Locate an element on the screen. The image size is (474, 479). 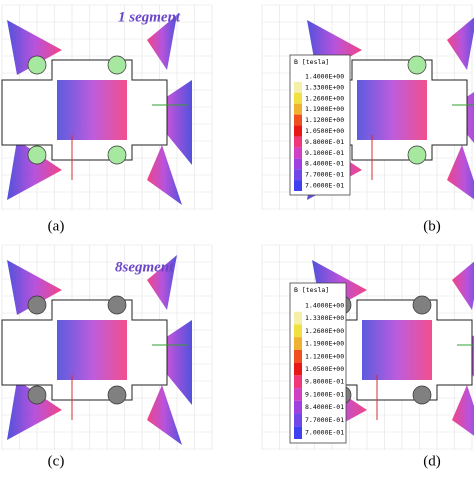
panel-label: (b) is located at coordinates (432, 226).